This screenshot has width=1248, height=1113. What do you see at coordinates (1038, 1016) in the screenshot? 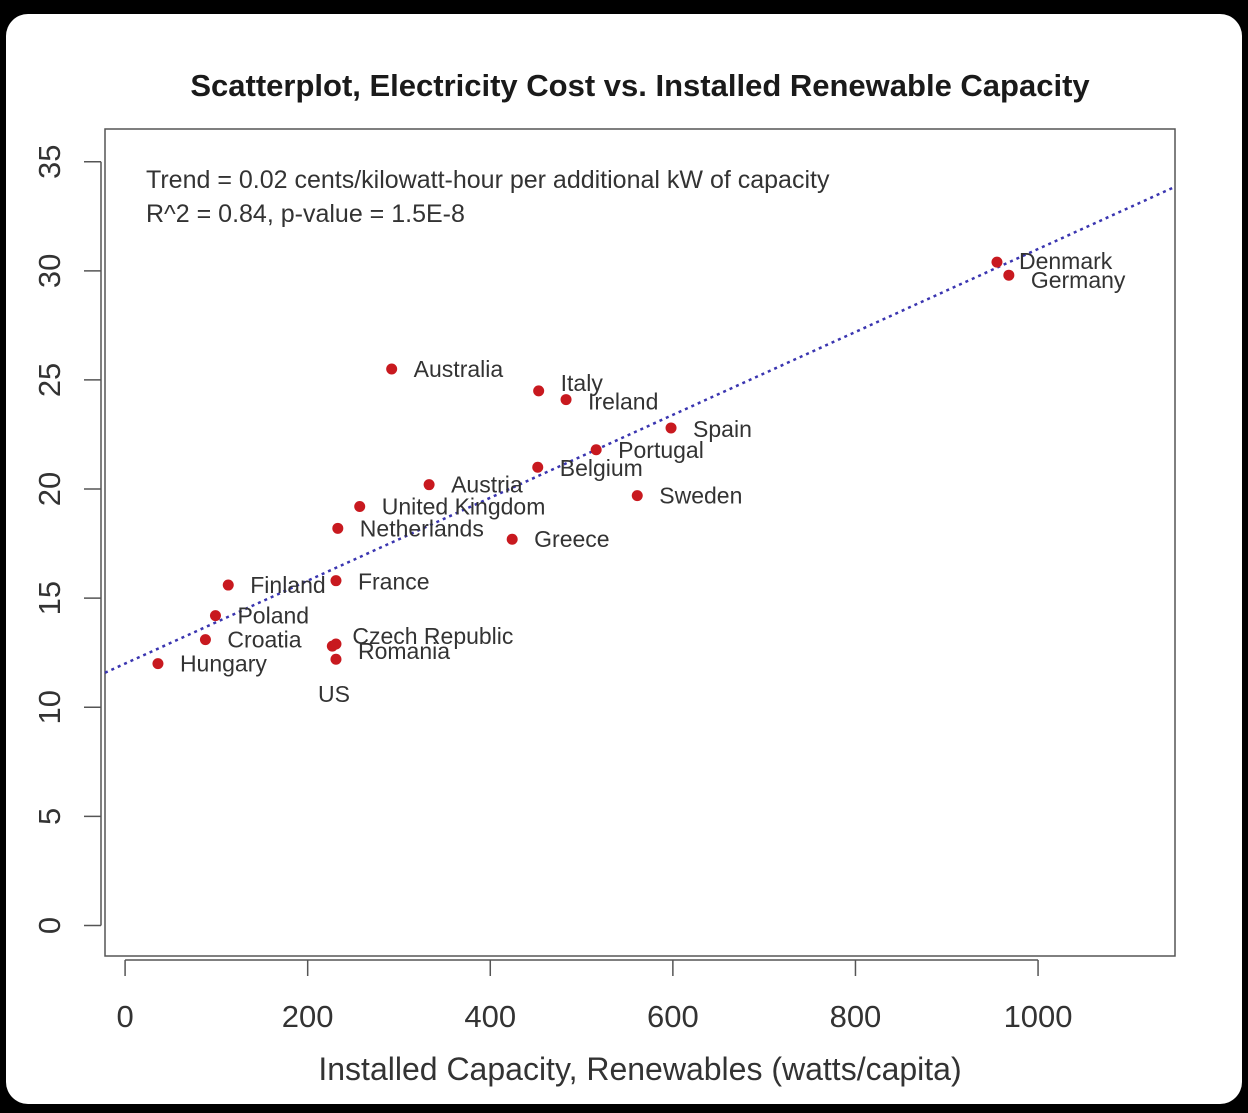
I see `x-tick-label: 1000` at bounding box center [1038, 1016].